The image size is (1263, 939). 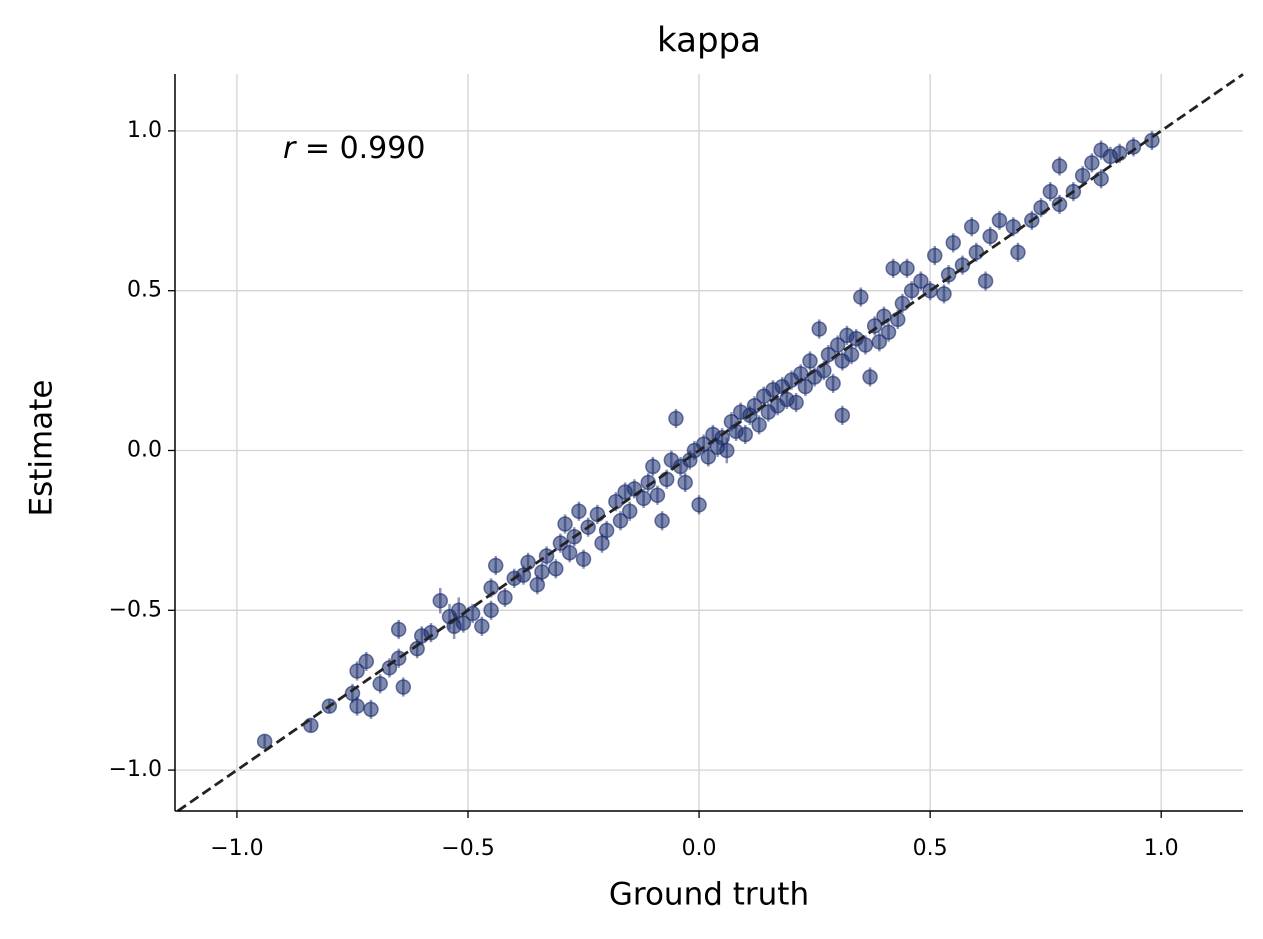 I want to click on y-axis-label: Estimate, so click(x=42, y=448).